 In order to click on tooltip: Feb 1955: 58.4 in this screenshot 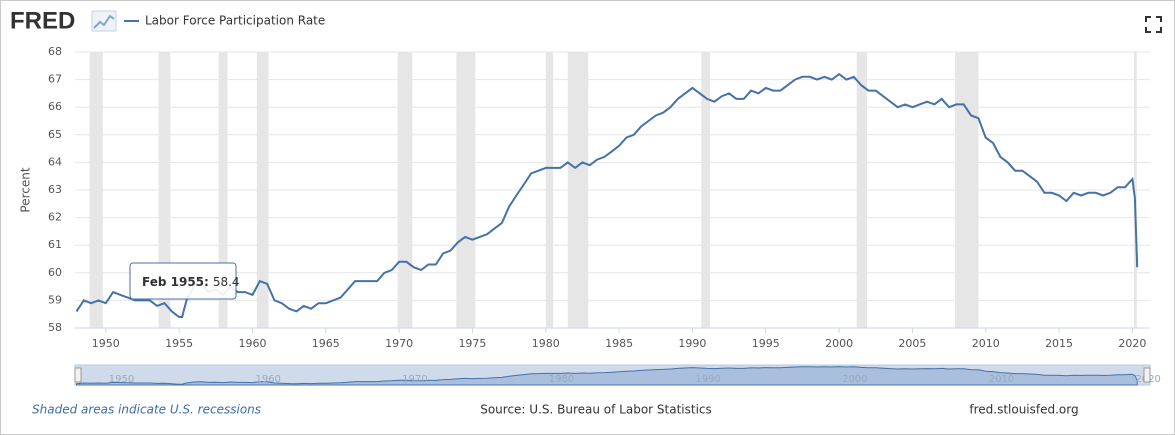, I will do `click(184, 281)`.